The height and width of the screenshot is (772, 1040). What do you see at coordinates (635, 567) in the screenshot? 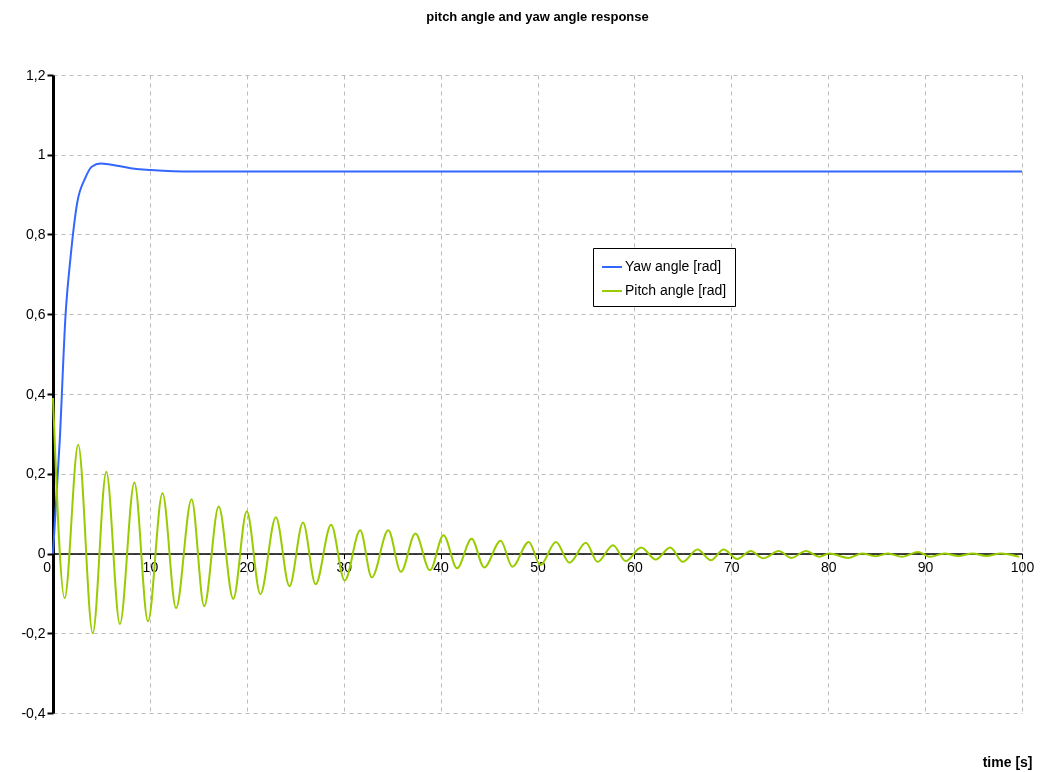
I see `x-tick-label: 60` at bounding box center [635, 567].